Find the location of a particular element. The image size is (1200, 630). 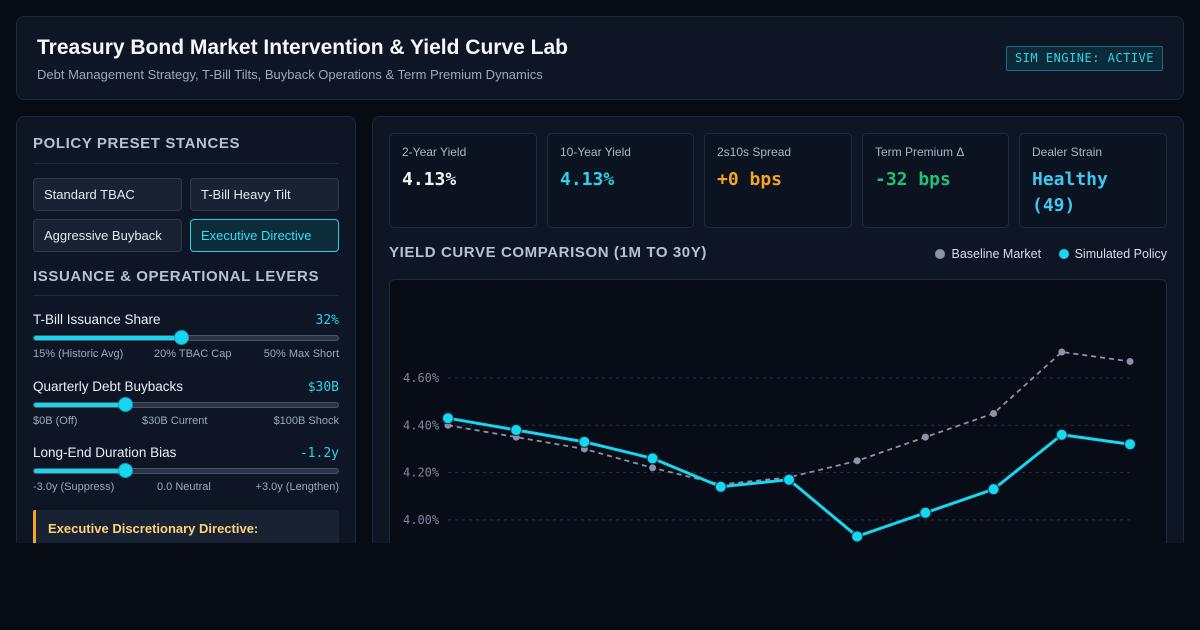

tbill-share-value: 32% is located at coordinates (327, 320).